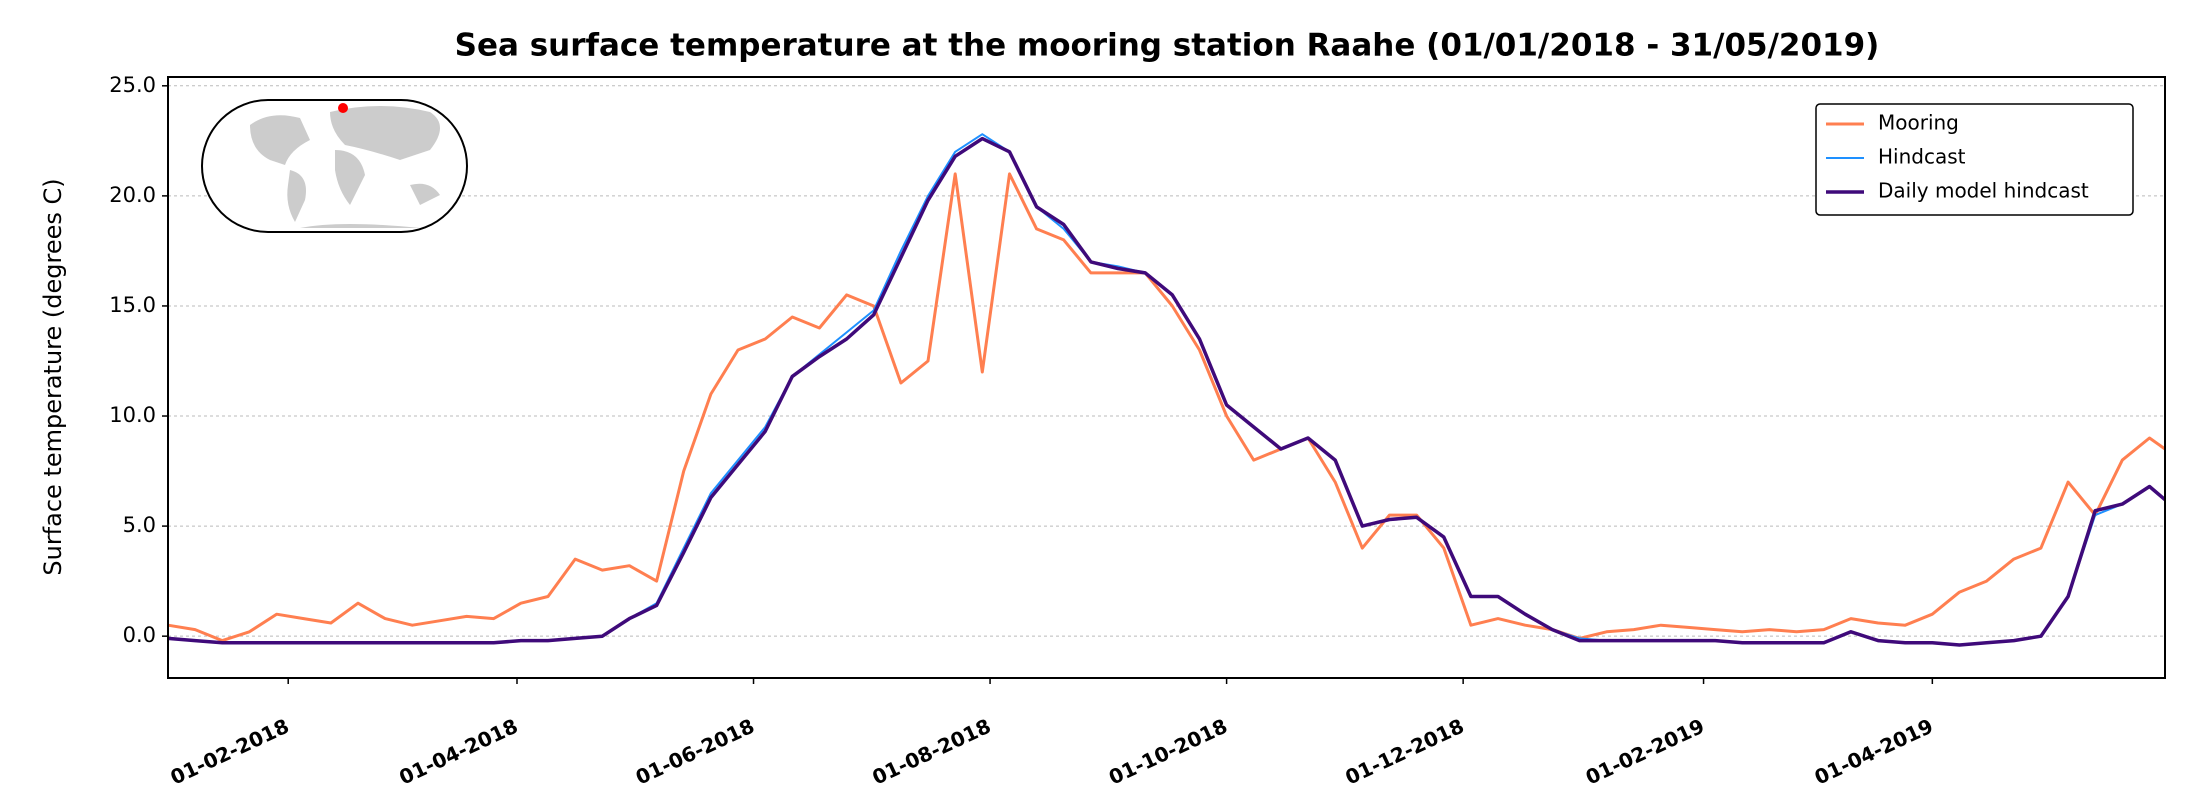 This screenshot has width=2200, height=800. What do you see at coordinates (230, 752) in the screenshot?
I see `x-tick-label: 01-02-2018` at bounding box center [230, 752].